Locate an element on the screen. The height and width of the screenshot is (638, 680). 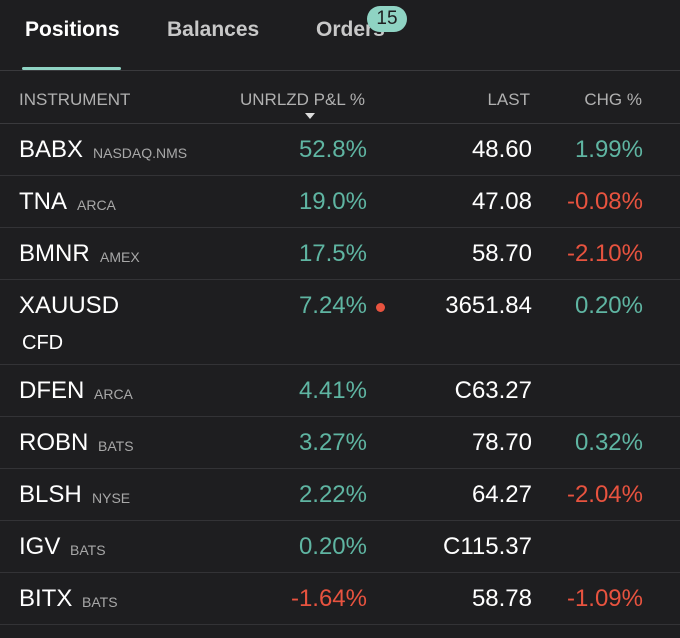
tab: Balances is located at coordinates (213, 29).